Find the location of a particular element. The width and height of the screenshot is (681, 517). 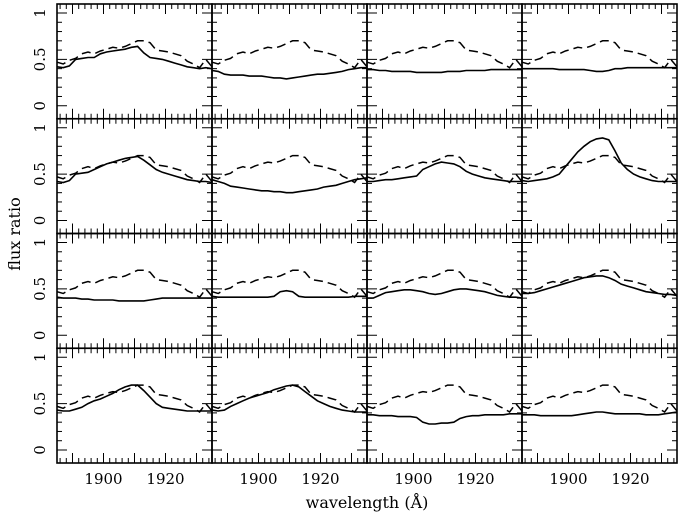

panel-r1c4 is located at coordinates (599, 61).